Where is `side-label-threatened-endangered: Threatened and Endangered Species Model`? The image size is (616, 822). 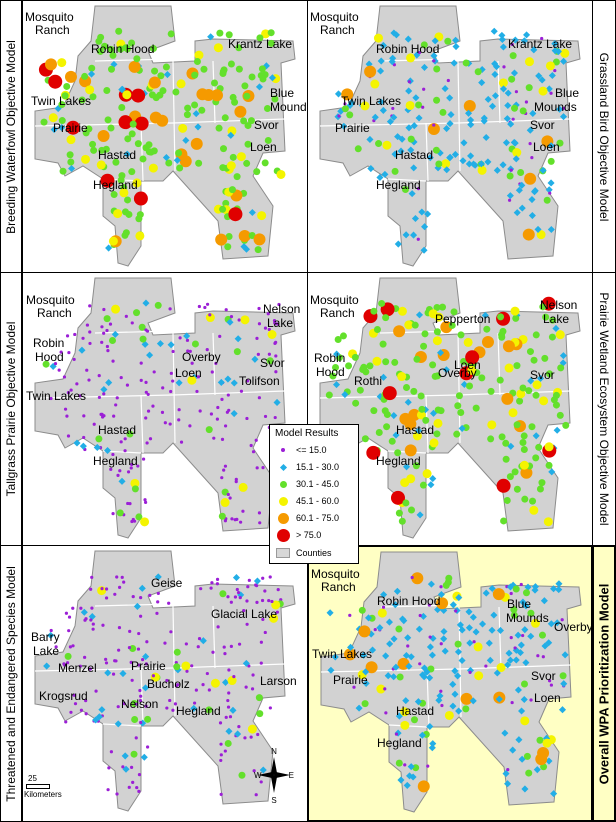 side-label-threatened-endangered: Threatened and Endangered Species Model is located at coordinates (11, 683).